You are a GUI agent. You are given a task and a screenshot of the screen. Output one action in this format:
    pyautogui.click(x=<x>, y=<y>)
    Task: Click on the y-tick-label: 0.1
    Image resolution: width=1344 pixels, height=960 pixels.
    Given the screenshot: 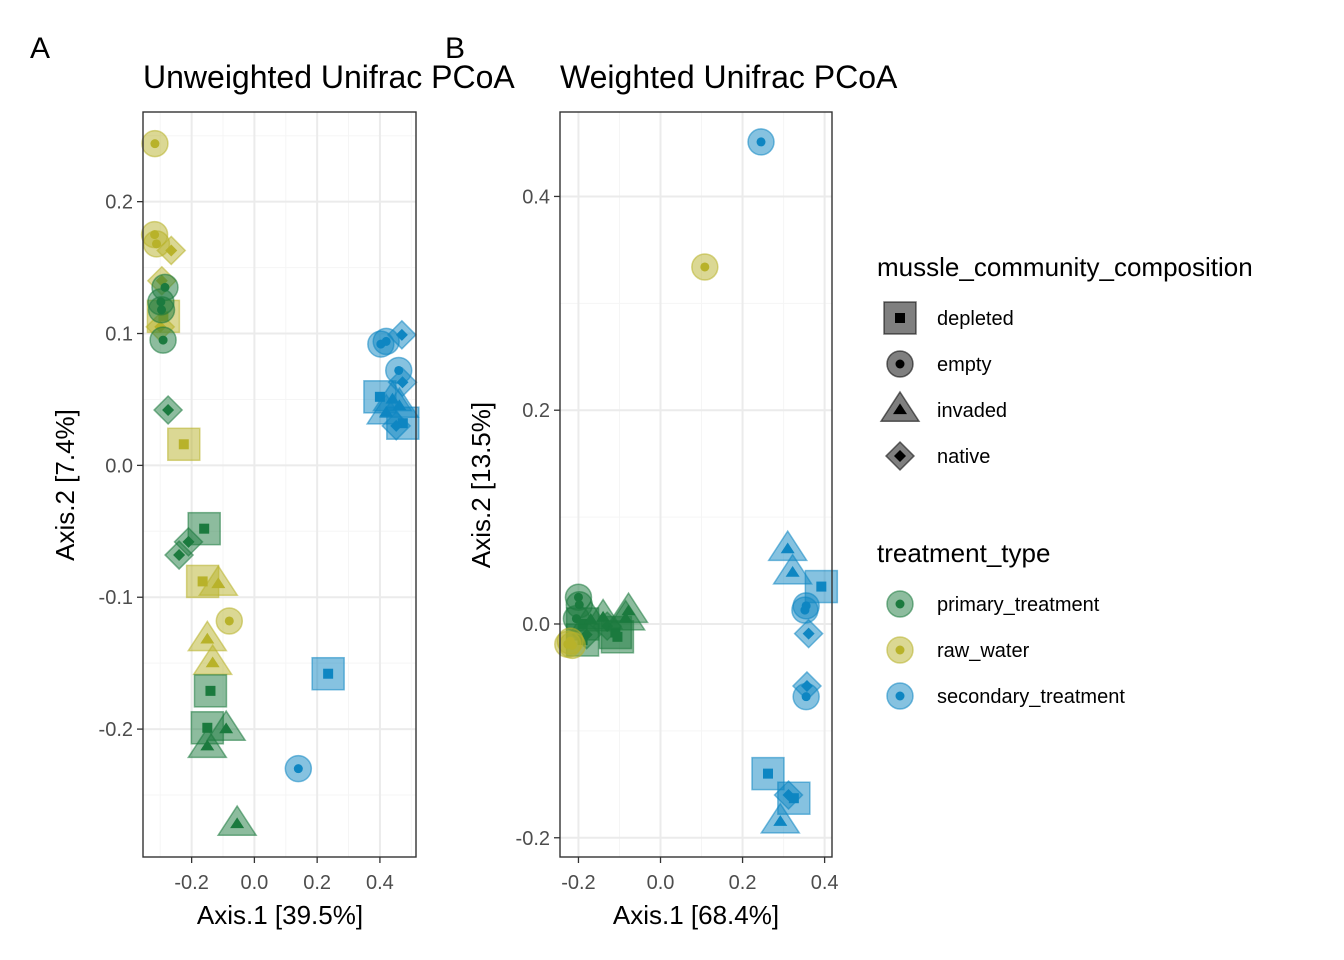 What is the action you would take?
    pyautogui.click(x=119, y=335)
    